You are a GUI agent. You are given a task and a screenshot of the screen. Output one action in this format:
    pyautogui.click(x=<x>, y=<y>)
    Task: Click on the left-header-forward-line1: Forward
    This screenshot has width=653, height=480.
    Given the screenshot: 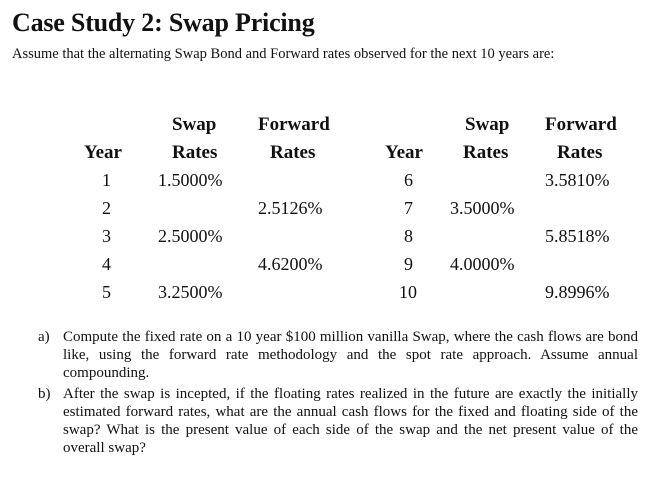 What is the action you would take?
    pyautogui.click(x=294, y=124)
    